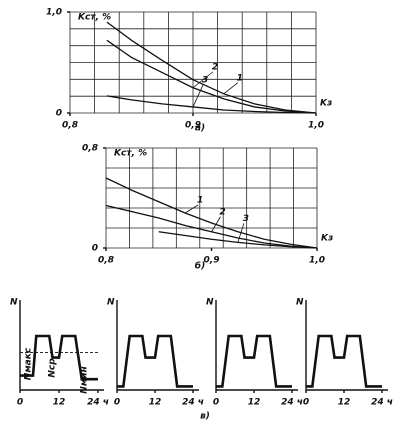  Describe the element at coordinates (200, 129) in the screenshot. I see `caption: а)` at that location.